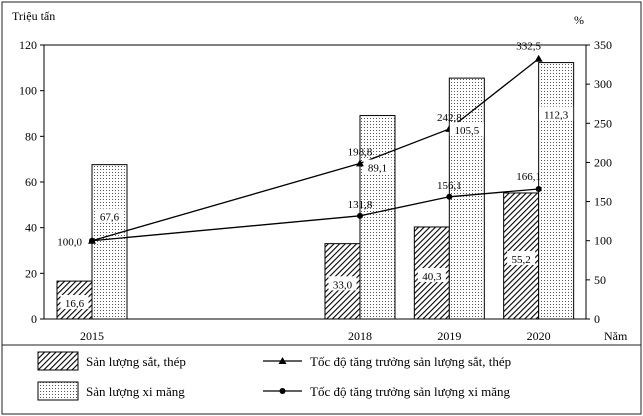 The width and height of the screenshot is (643, 416). I want to click on x-tick-label: 2018, so click(360, 336).